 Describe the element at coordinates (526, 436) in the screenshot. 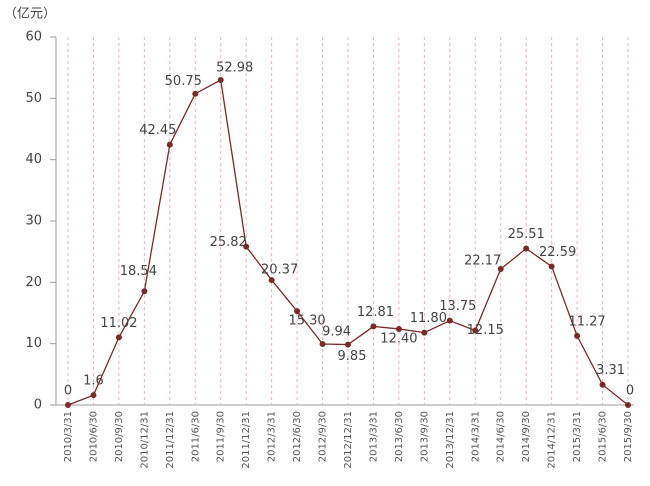

I see `x-tick-label: 2014/9/30` at that location.